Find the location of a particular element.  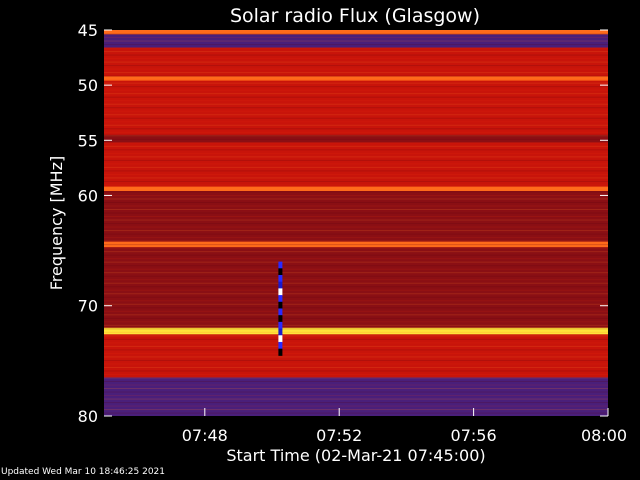

x-tick-label: 07:52 is located at coordinates (339, 435).